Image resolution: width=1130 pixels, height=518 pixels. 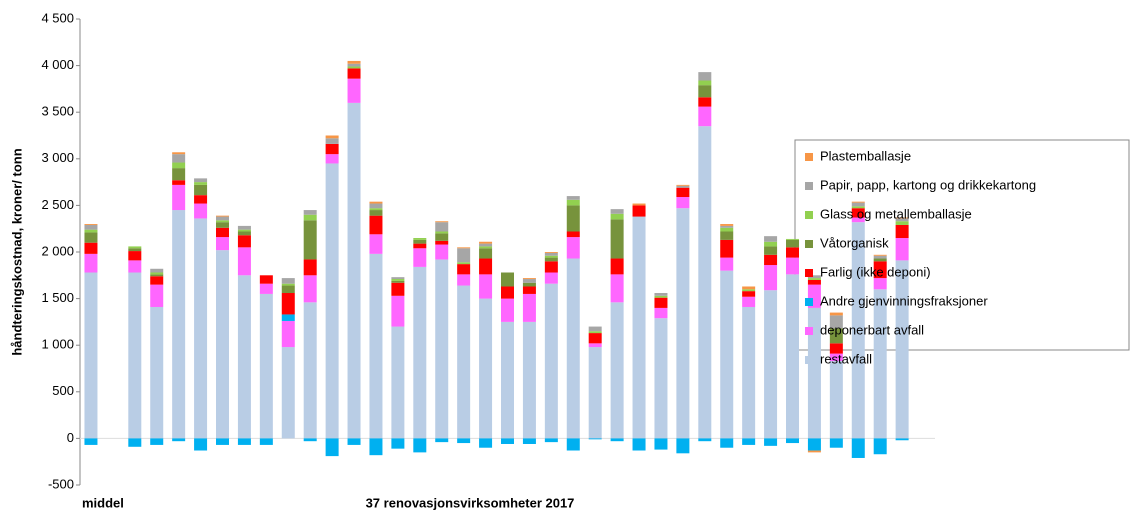 What do you see at coordinates (962, 245) in the screenshot?
I see `legend` at bounding box center [962, 245].